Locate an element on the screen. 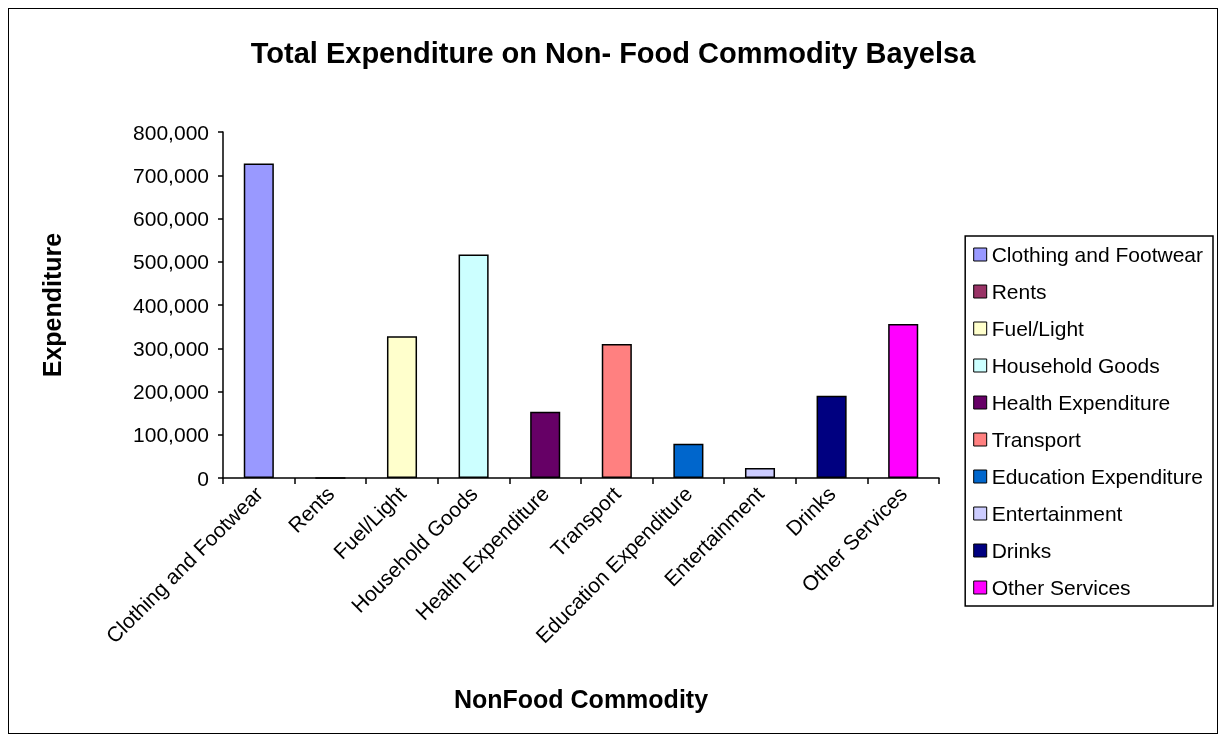 The image size is (1224, 742). y-tick-label: 300,000 is located at coordinates (171, 348).